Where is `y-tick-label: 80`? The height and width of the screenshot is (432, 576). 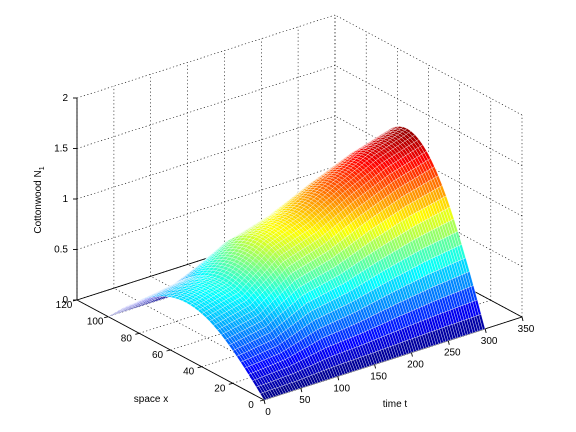
y-tick-label: 80 is located at coordinates (127, 338).